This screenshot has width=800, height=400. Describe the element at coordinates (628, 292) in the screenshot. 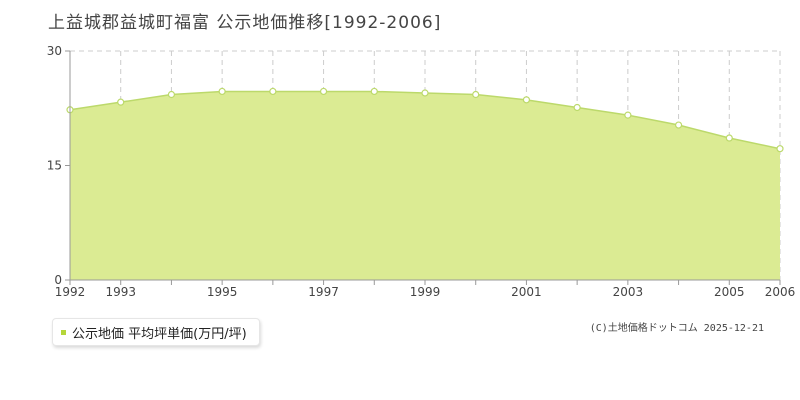

I see `x-tick-label: 2003` at that location.